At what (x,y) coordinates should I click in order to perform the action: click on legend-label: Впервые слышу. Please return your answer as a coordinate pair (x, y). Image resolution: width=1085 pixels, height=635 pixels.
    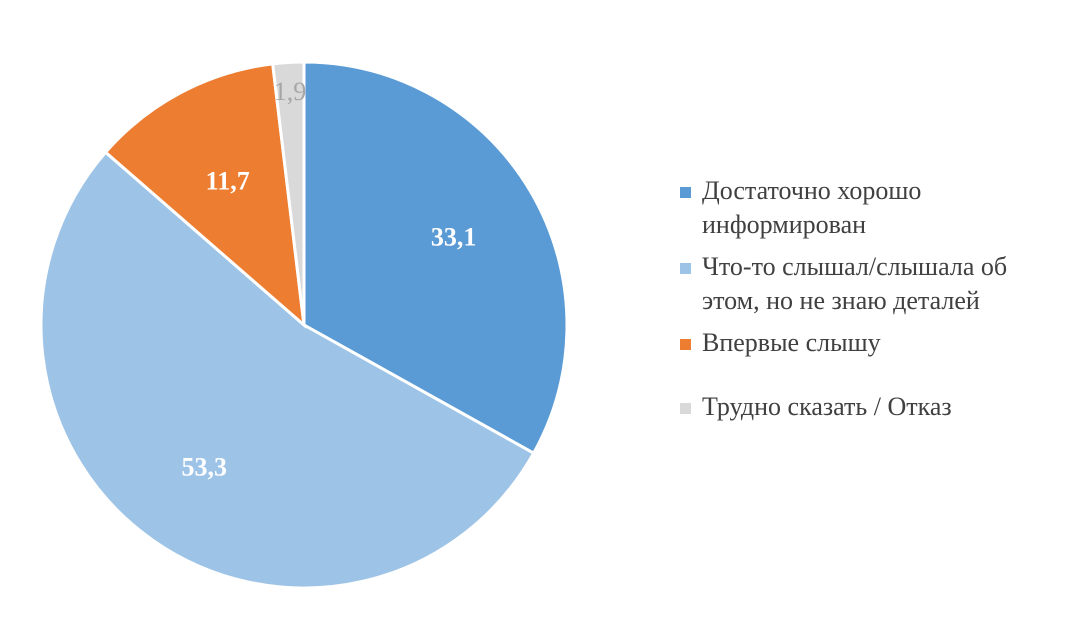
    Looking at the image, I should click on (791, 342).